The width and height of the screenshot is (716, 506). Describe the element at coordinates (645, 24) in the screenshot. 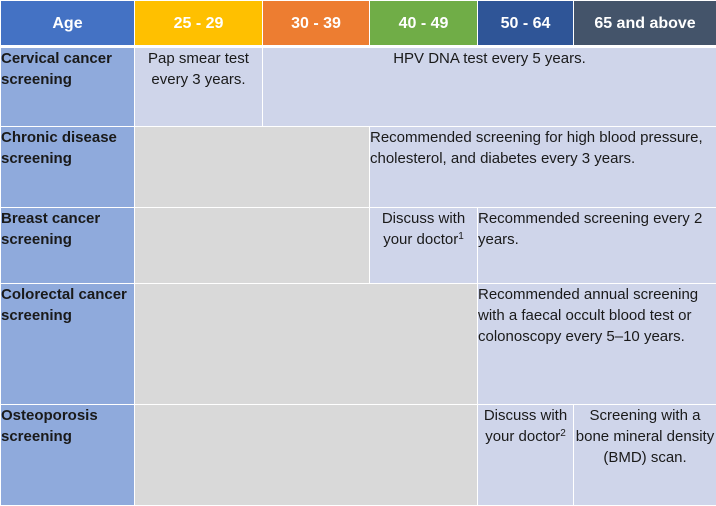

I see `age-group-65-above: 65 and above` at that location.